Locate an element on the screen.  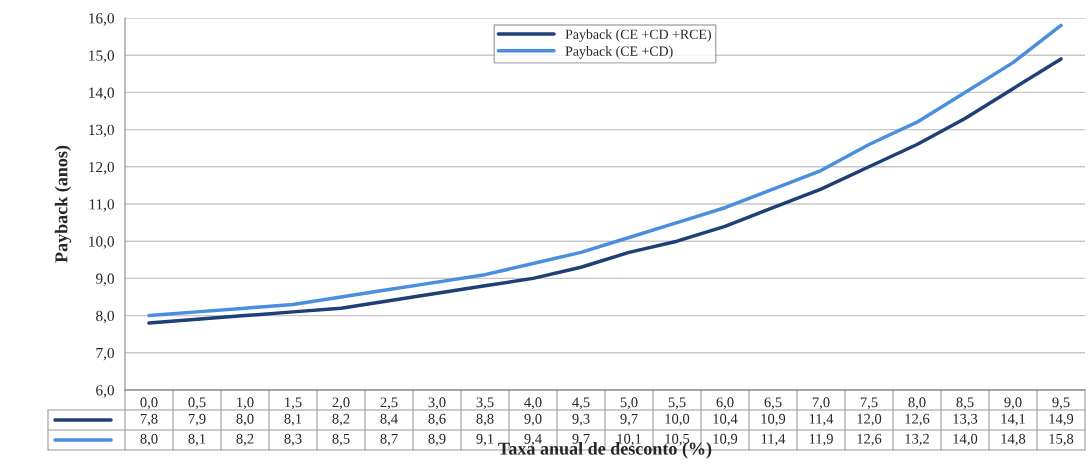
data-label: 8,8 is located at coordinates (485, 419).